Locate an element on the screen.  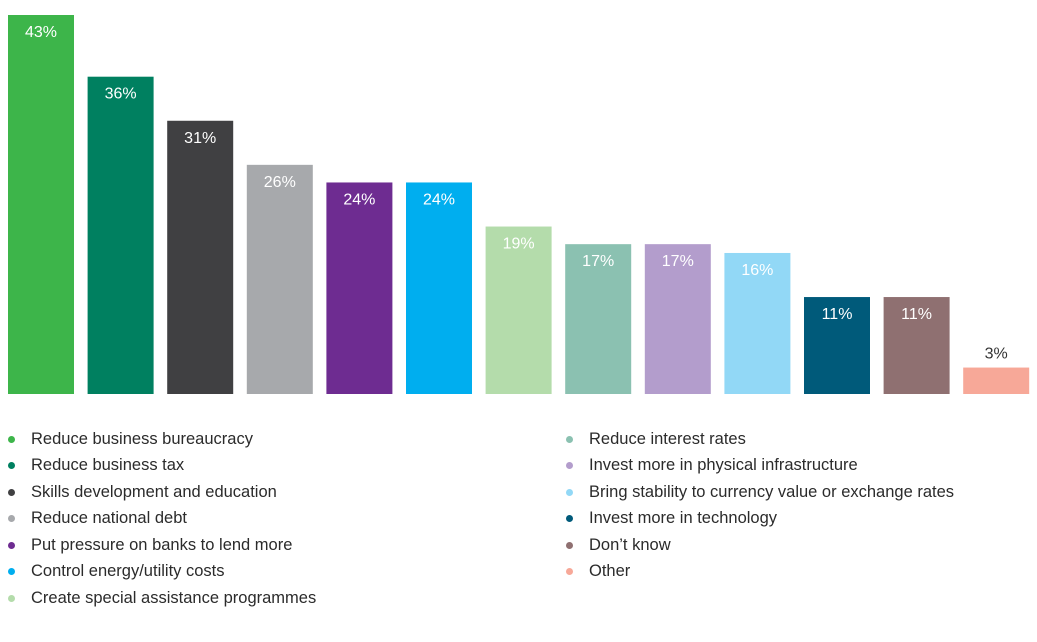
legend-label: Put pressure on banks to lend more is located at coordinates (162, 544).